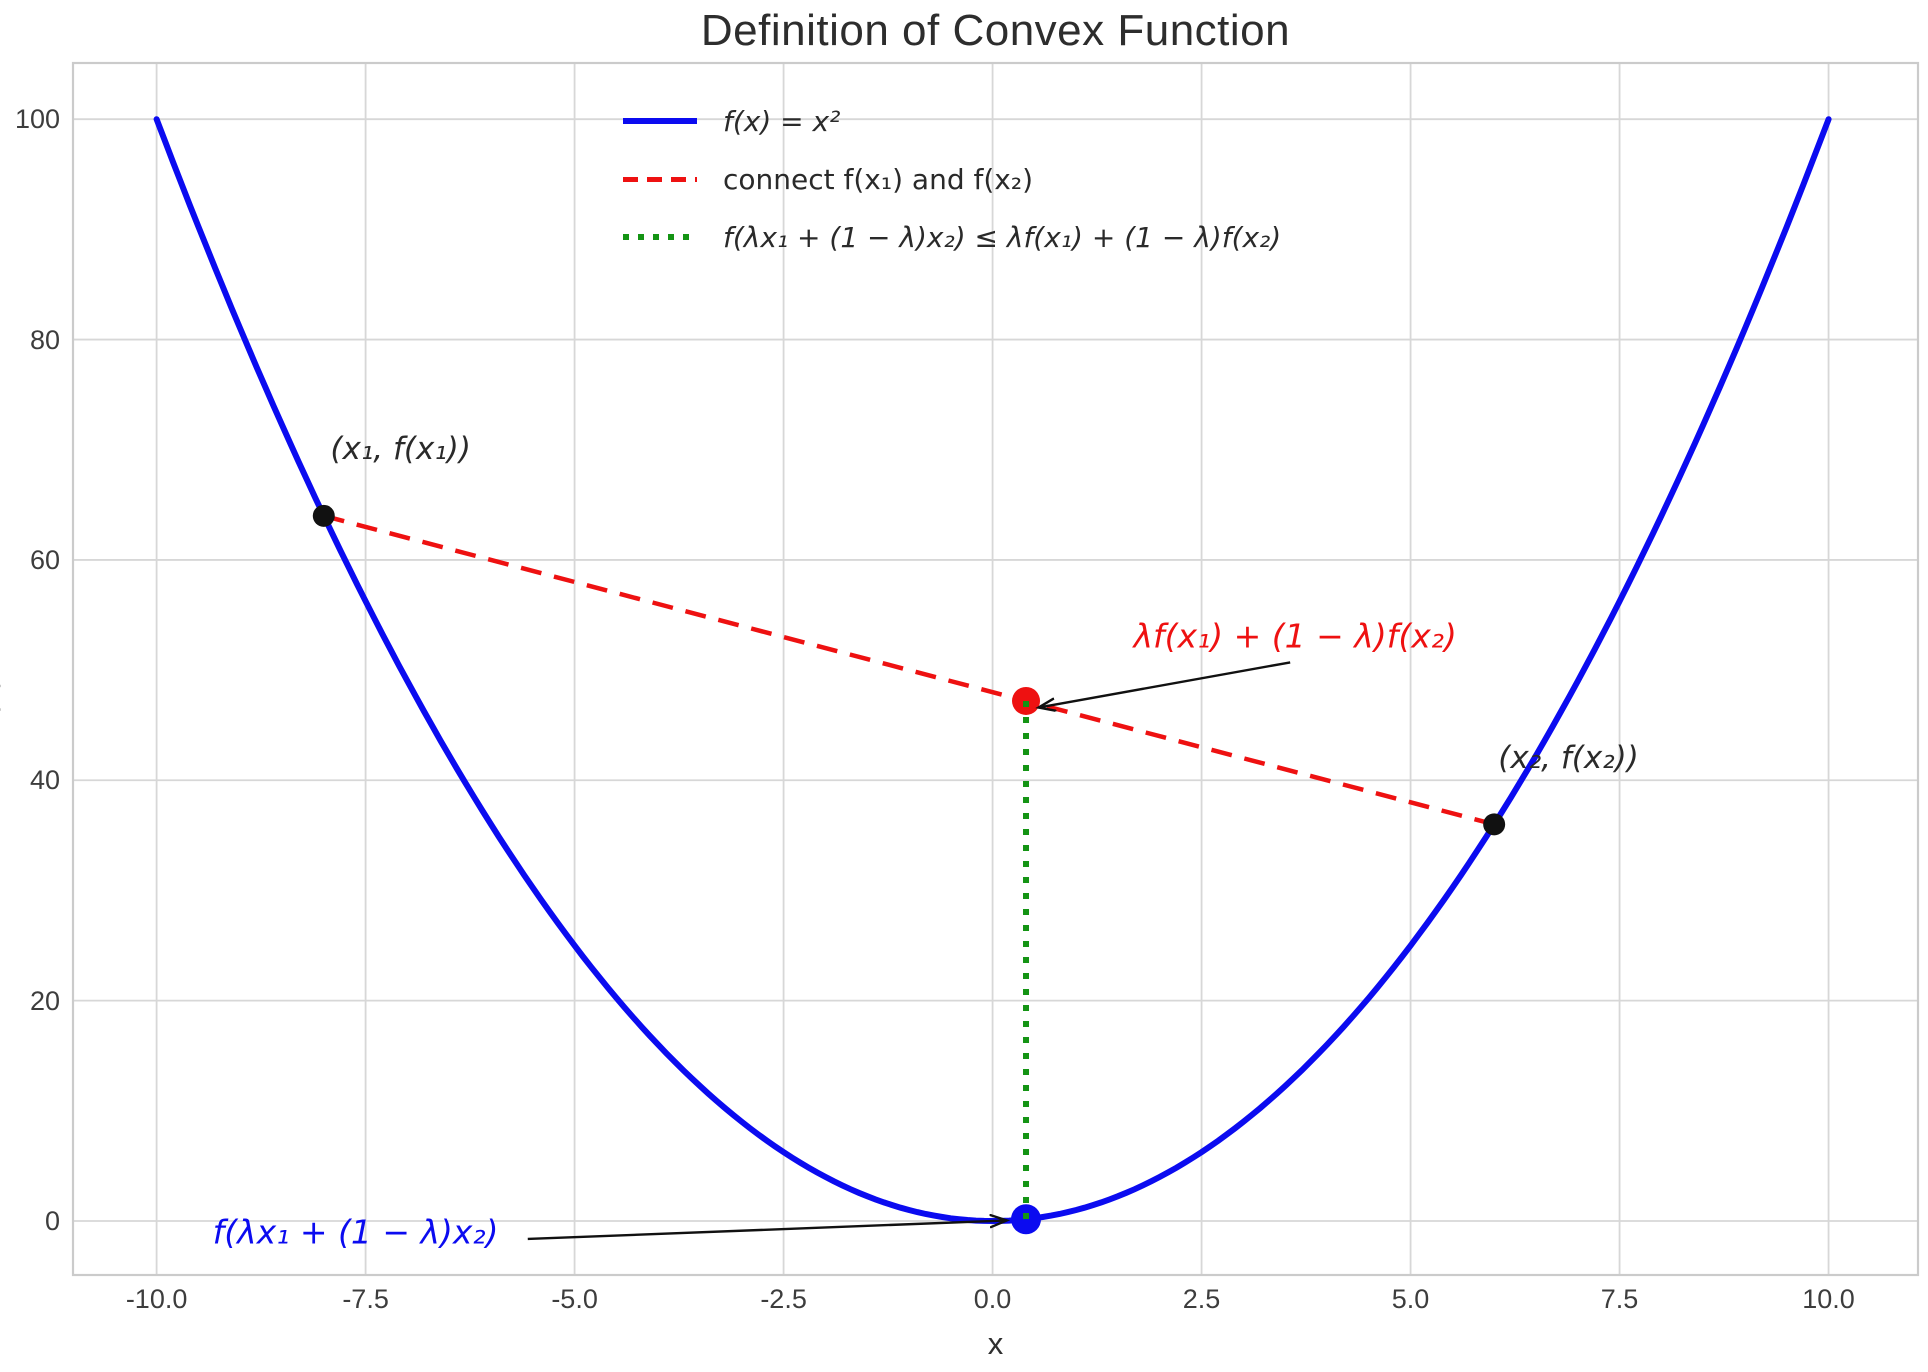  I want to click on x-tick-label: 10.0, so click(1828, 1299).